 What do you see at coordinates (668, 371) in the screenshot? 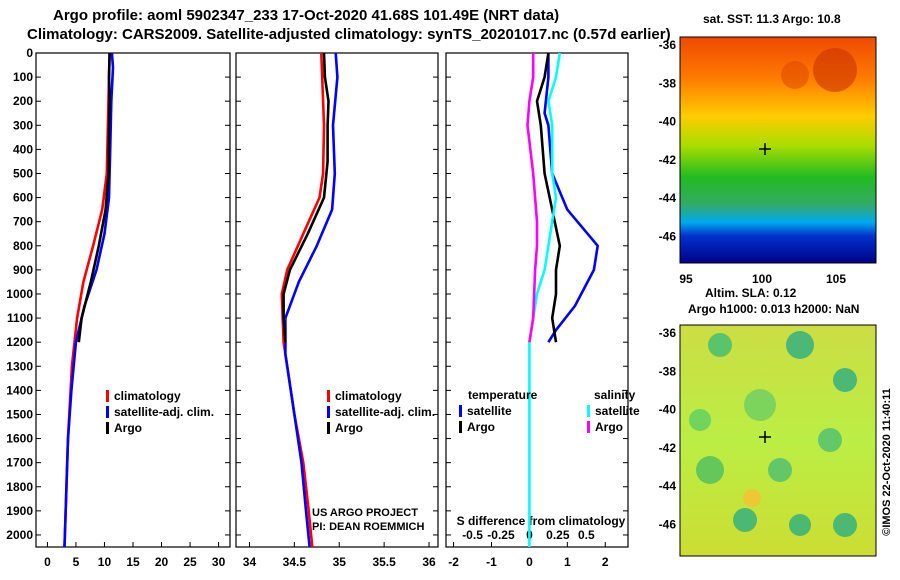
I see `sla-lat-tick: -38` at bounding box center [668, 371].